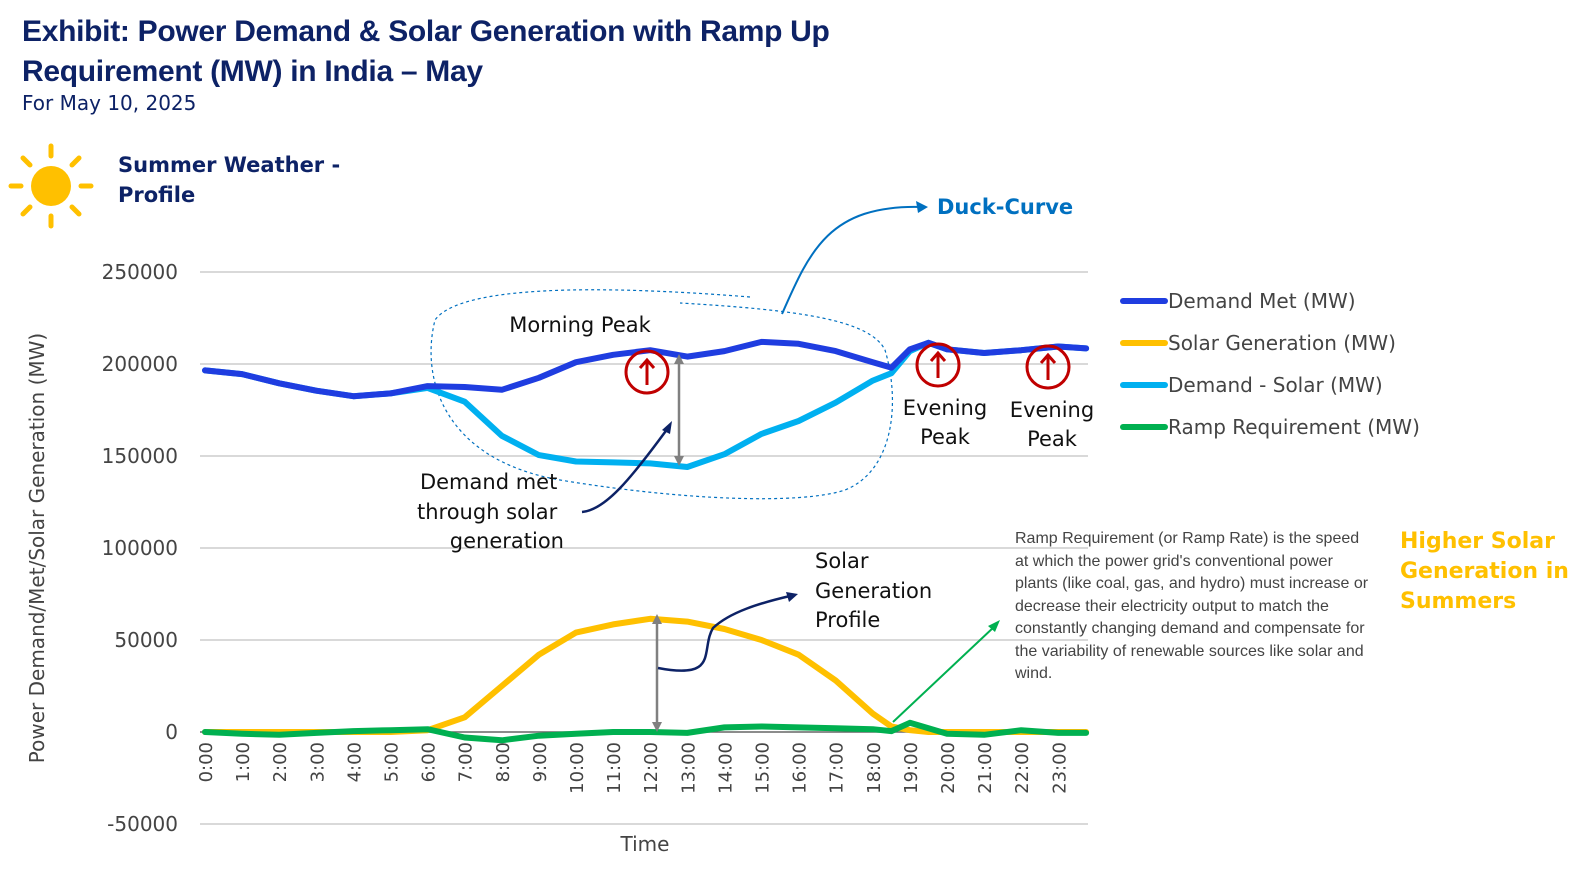 The height and width of the screenshot is (891, 1570). What do you see at coordinates (725, 768) in the screenshot?
I see `x-tick-label: 14:00` at bounding box center [725, 768].